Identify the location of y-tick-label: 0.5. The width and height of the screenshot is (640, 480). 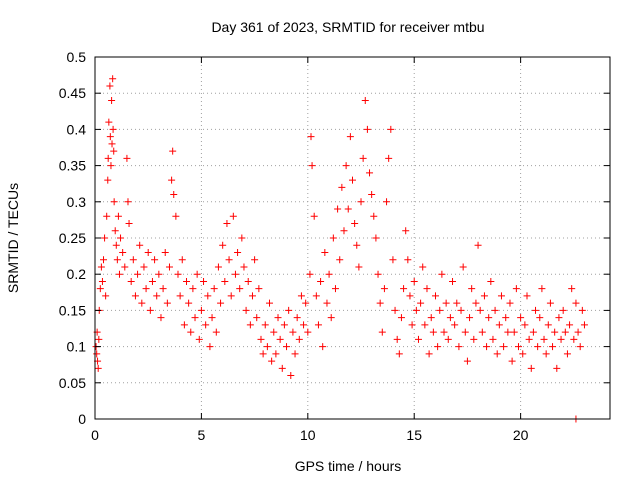
(77, 57).